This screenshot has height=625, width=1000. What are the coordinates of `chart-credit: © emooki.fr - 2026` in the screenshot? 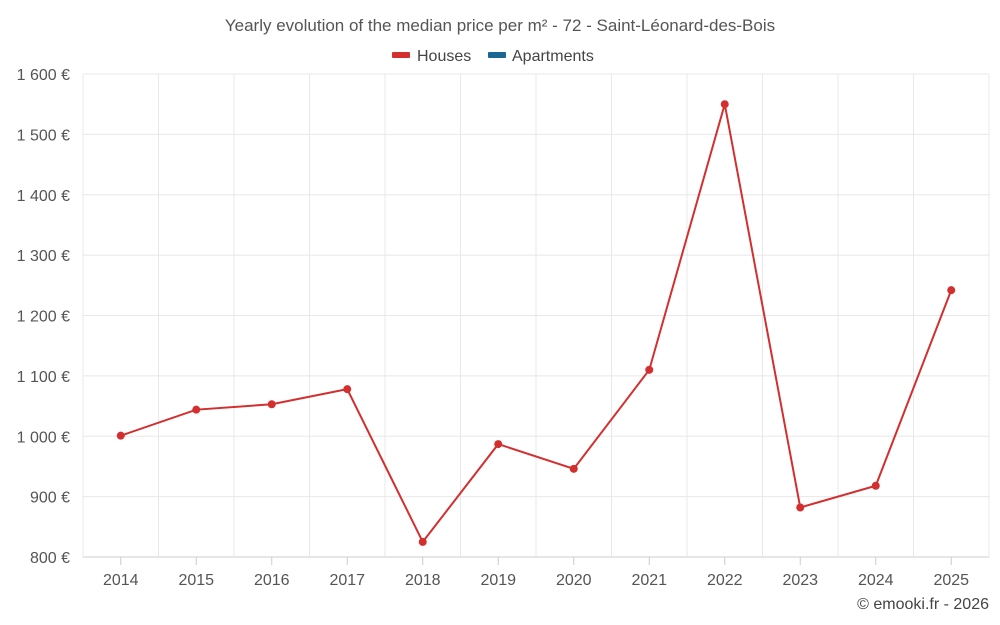 It's located at (923, 604).